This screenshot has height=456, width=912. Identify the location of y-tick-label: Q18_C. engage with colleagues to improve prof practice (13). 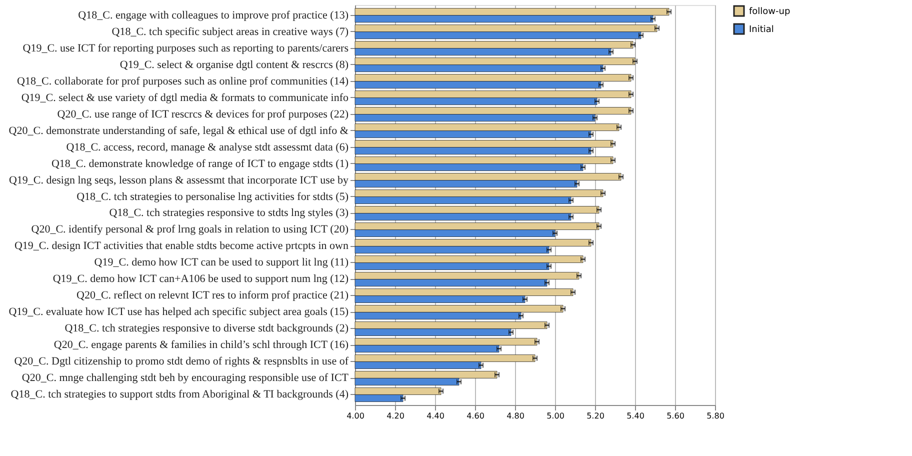
(213, 15).